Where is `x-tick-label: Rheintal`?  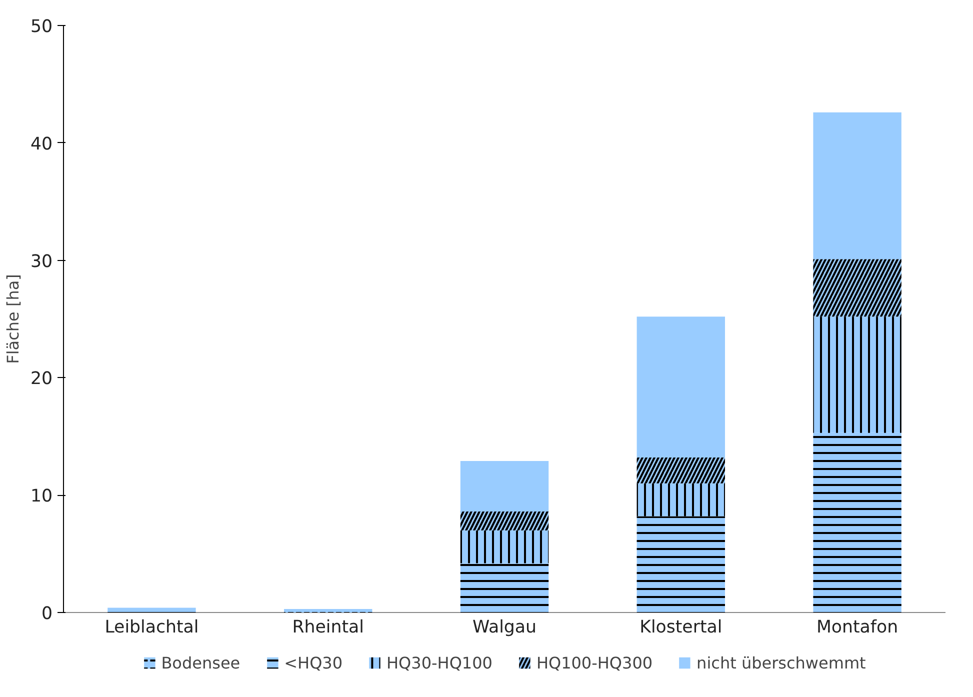
x-tick-label: Rheintal is located at coordinates (328, 628).